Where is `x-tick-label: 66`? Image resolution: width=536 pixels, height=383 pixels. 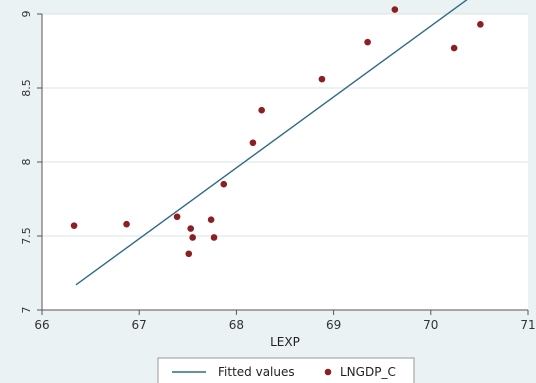
x-tick-label: 66 is located at coordinates (41, 325).